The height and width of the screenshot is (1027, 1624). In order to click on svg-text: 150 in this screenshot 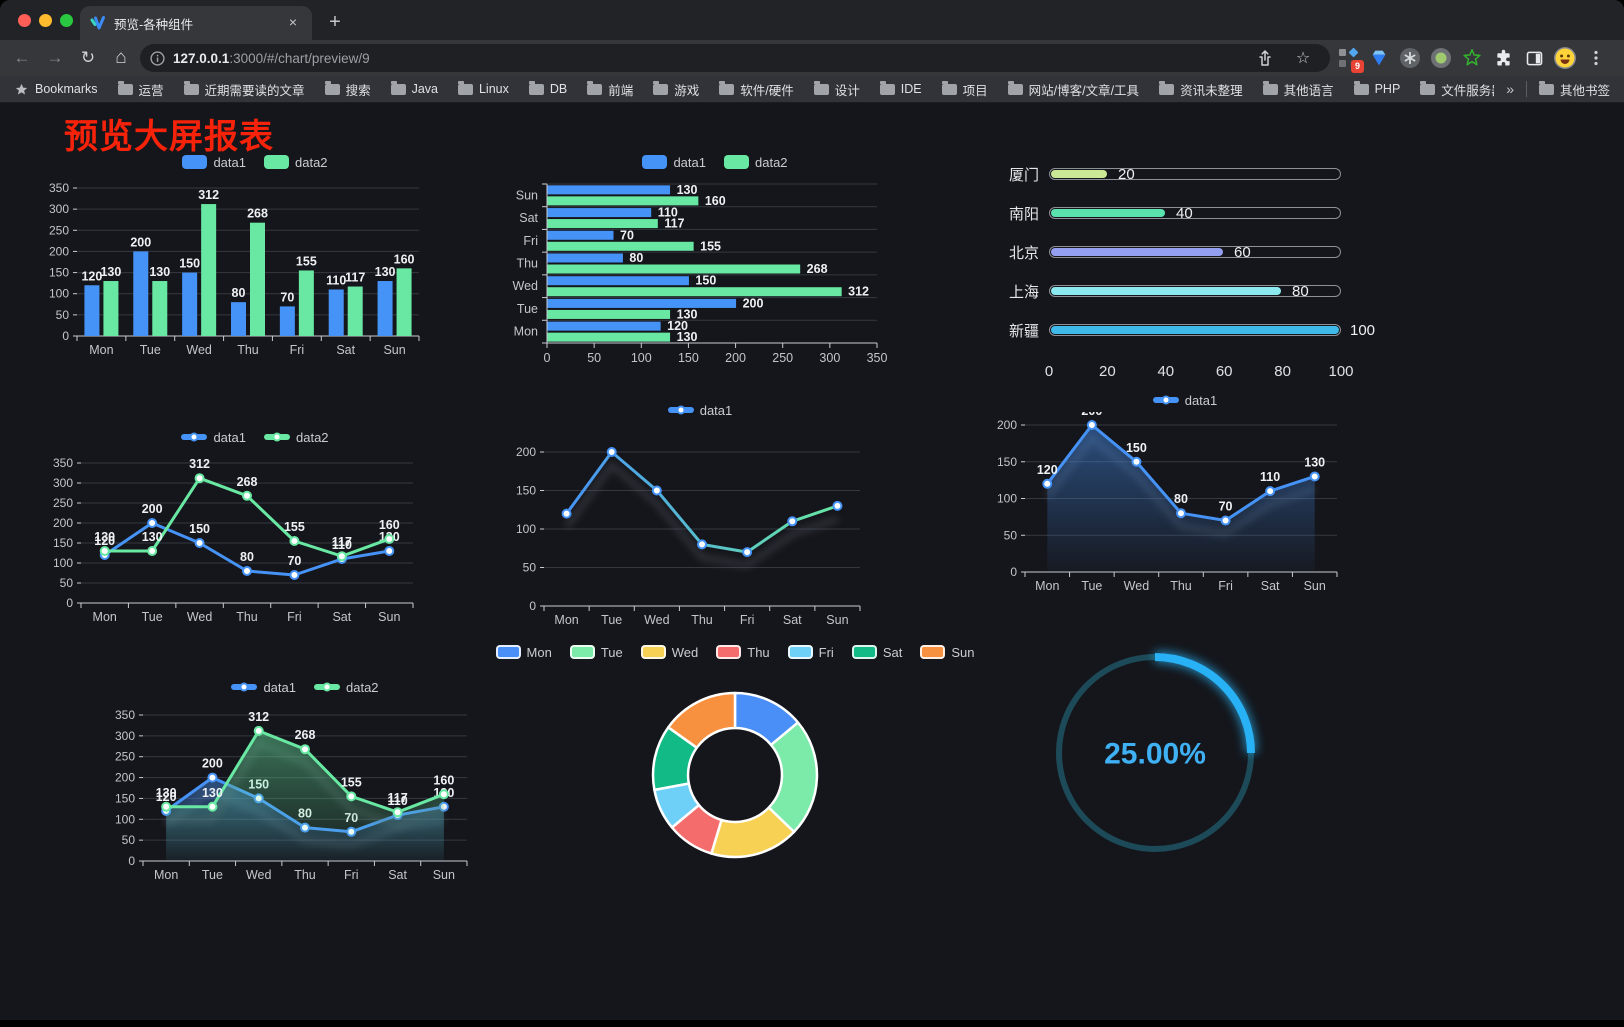, I will do `click(705, 281)`.